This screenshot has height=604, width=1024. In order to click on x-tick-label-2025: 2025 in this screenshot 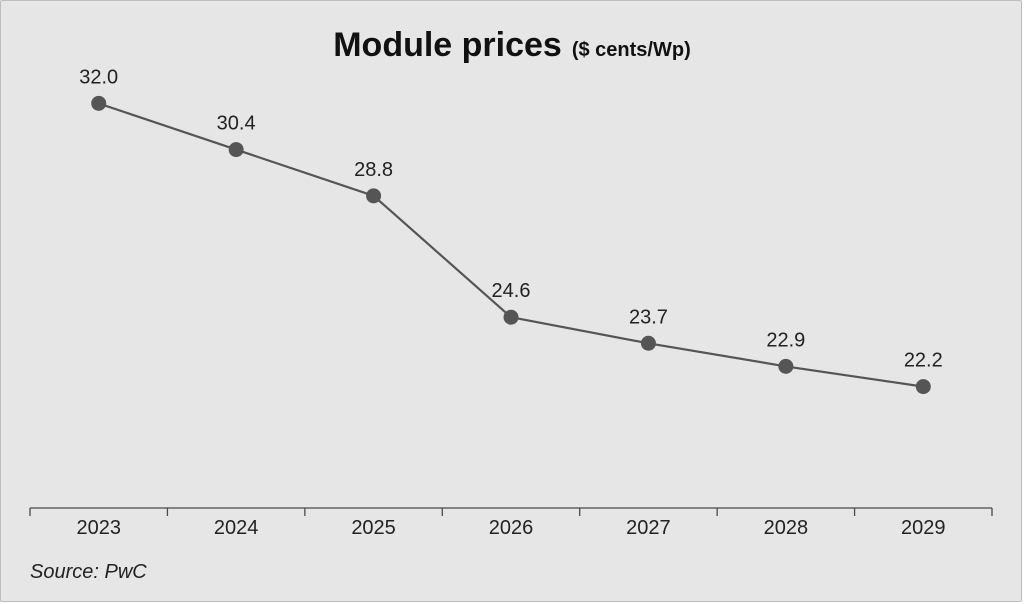, I will do `click(373, 528)`.